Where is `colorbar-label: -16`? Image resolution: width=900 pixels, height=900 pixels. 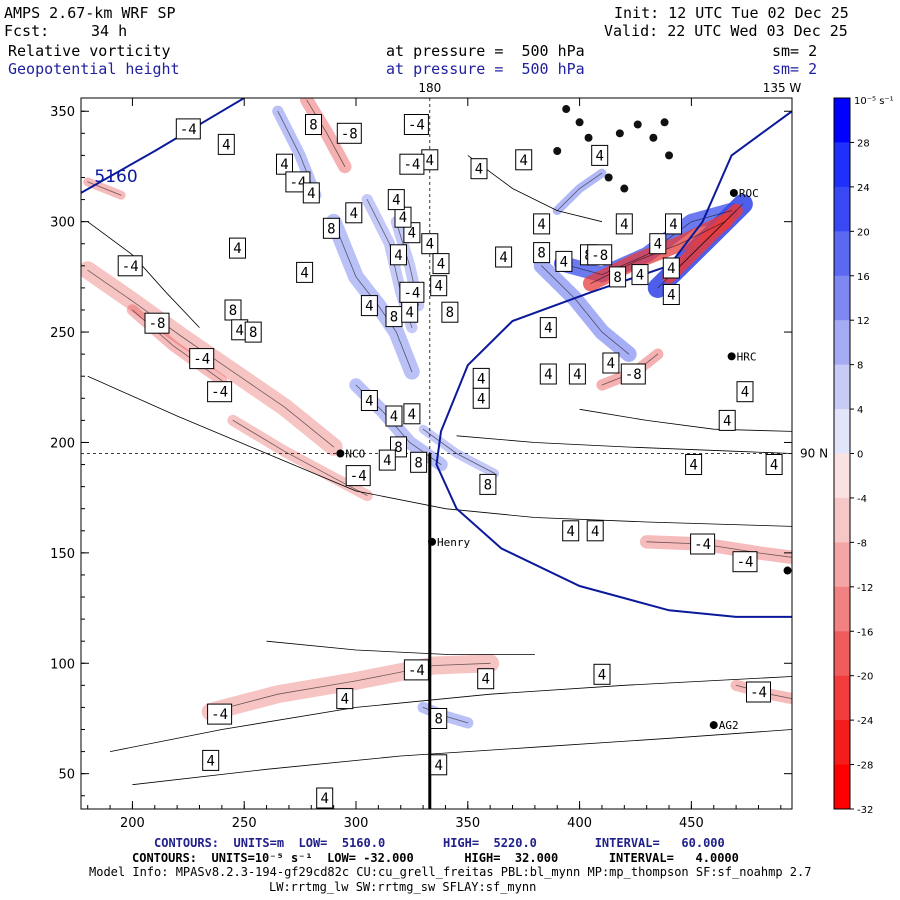 colorbar-label: -16 is located at coordinates (865, 632).